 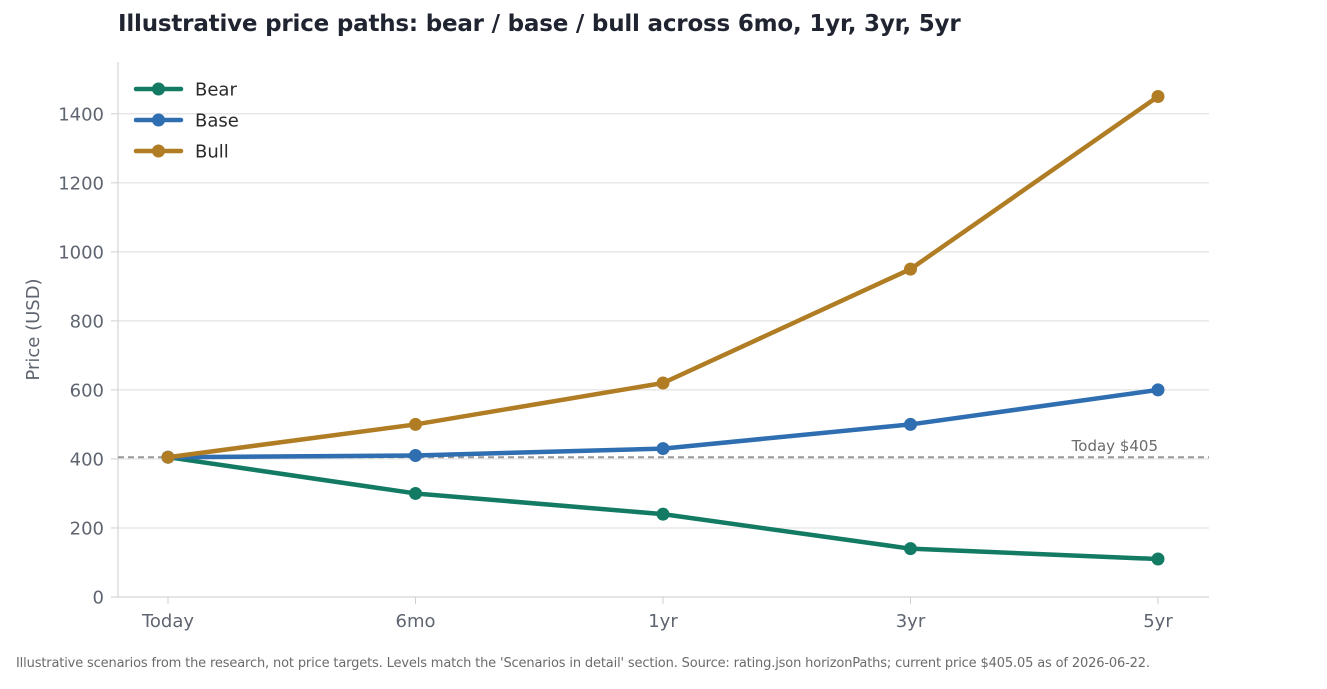 What do you see at coordinates (158, 151) in the screenshot?
I see `legend-marker-bull` at bounding box center [158, 151].